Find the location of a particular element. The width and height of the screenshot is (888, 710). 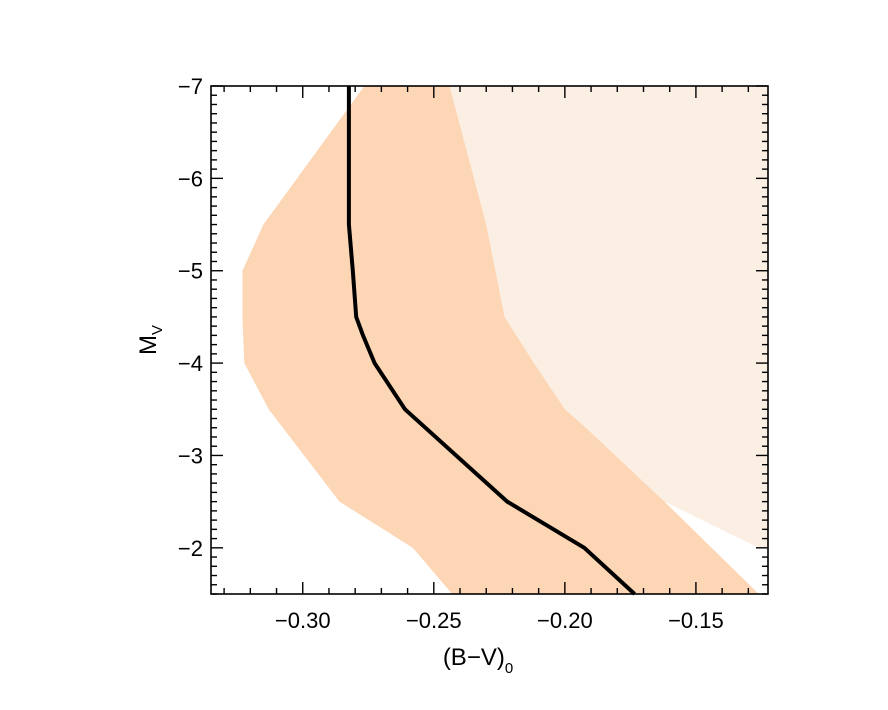

y-tick-label: −5 is located at coordinates (190, 271).